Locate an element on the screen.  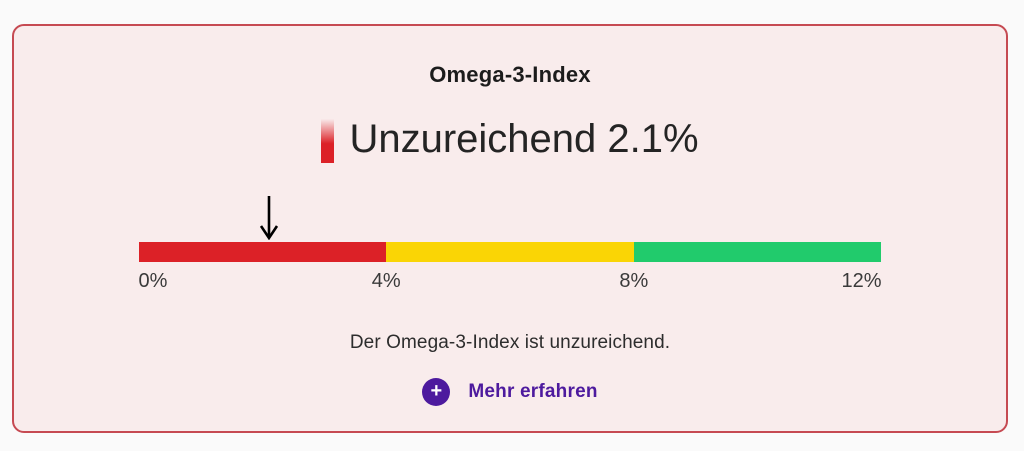
gauge-segment-red is located at coordinates (262, 252).